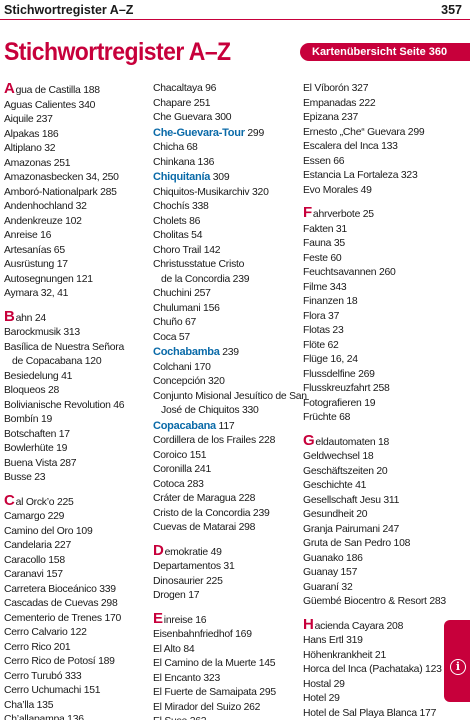 Image resolution: width=470 pixels, height=720 pixels. I want to click on index-entry: Cal Orck’o 225, so click(75, 502).